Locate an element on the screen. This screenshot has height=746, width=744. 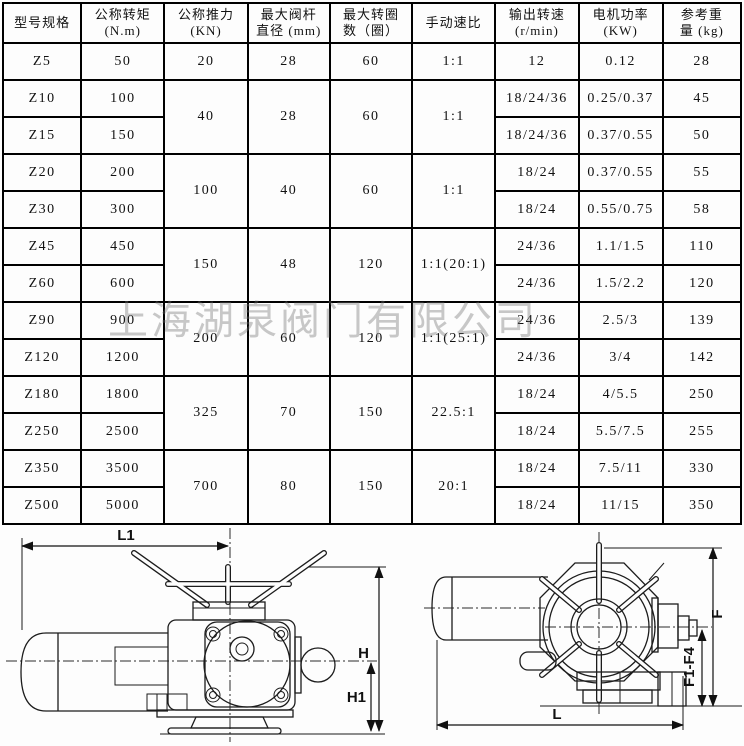
cell-torque: 300 is located at coordinates (123, 209).